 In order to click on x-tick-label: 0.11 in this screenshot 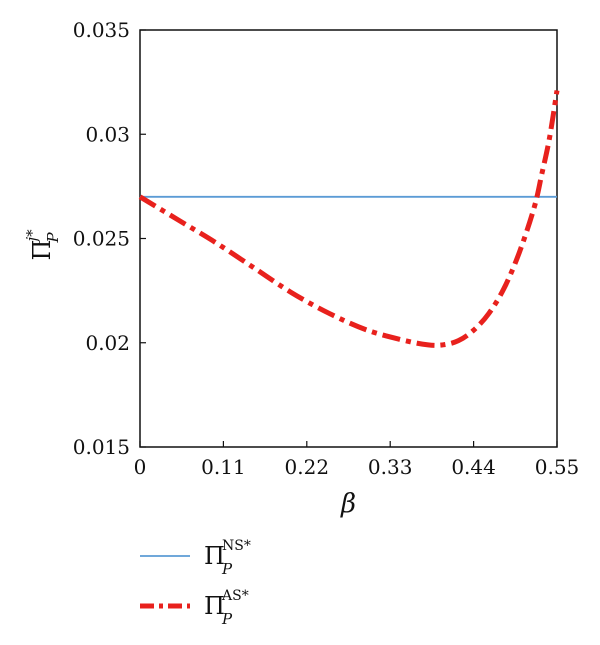, I will do `click(223, 467)`.